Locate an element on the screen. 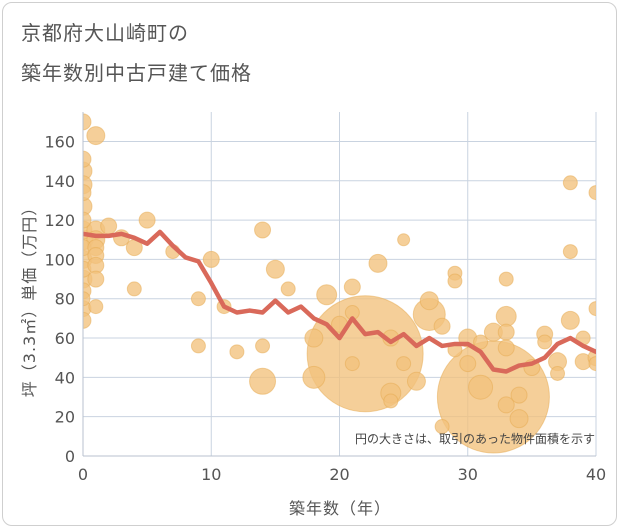 This screenshot has height=530, width=621. y-tick-label: 120 is located at coordinates (59, 220).